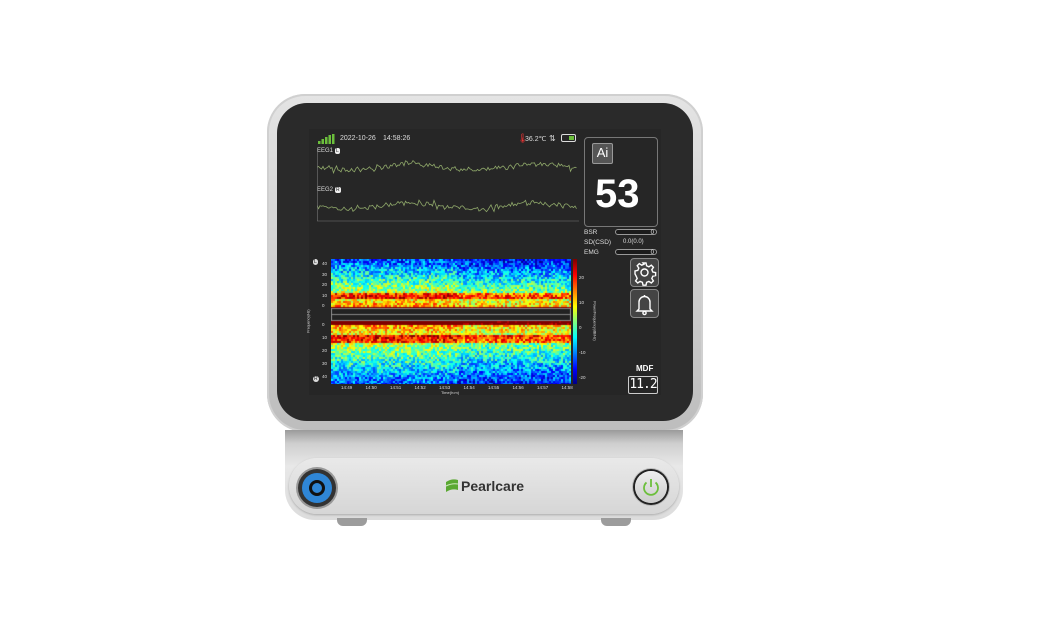 Image resolution: width=1060 pixels, height=620 pixels. Describe the element at coordinates (397, 138) in the screenshot. I see `time: 14:58:26` at that location.